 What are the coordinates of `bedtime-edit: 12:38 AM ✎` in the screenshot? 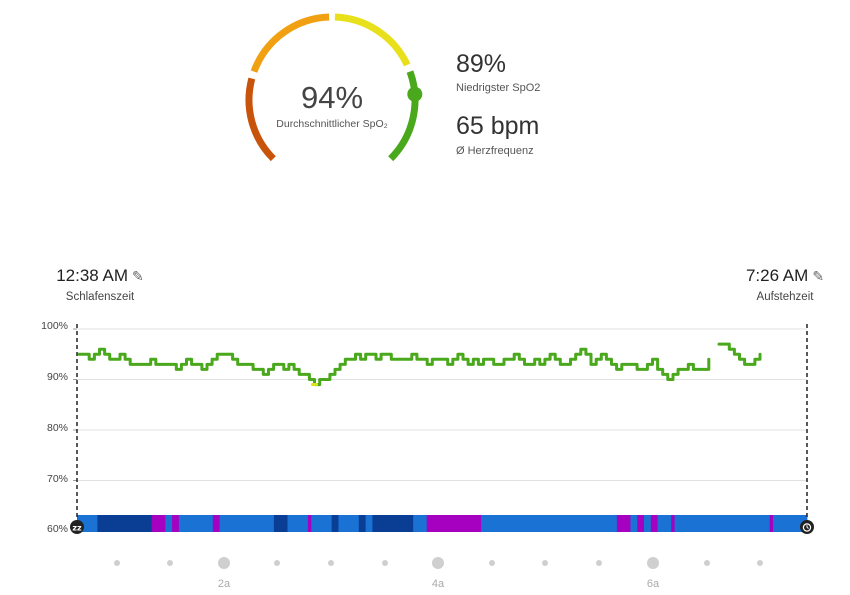 It's located at (100, 276).